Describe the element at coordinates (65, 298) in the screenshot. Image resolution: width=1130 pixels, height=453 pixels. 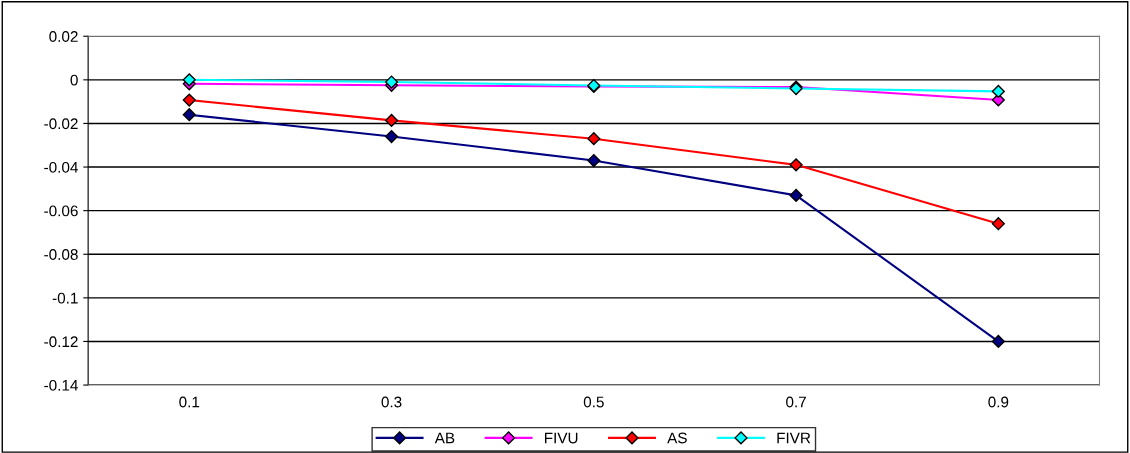
I see `y-tick-label: -0.1` at that location.